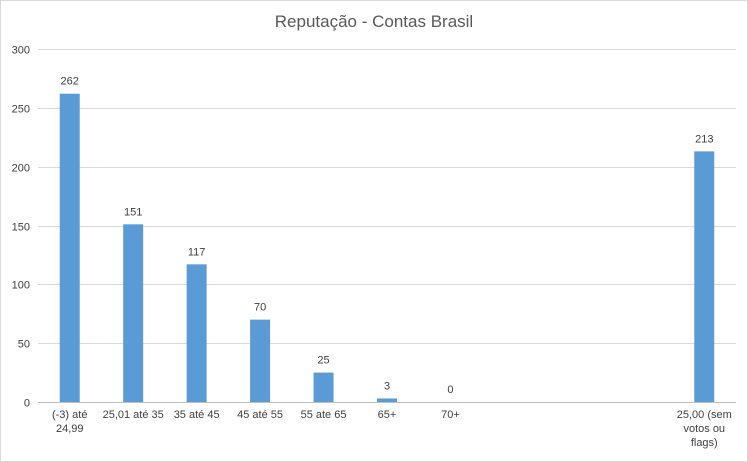 Image resolution: width=748 pixels, height=462 pixels. Describe the element at coordinates (69, 422) in the screenshot. I see `category-label: (-3) até 24,99` at that location.